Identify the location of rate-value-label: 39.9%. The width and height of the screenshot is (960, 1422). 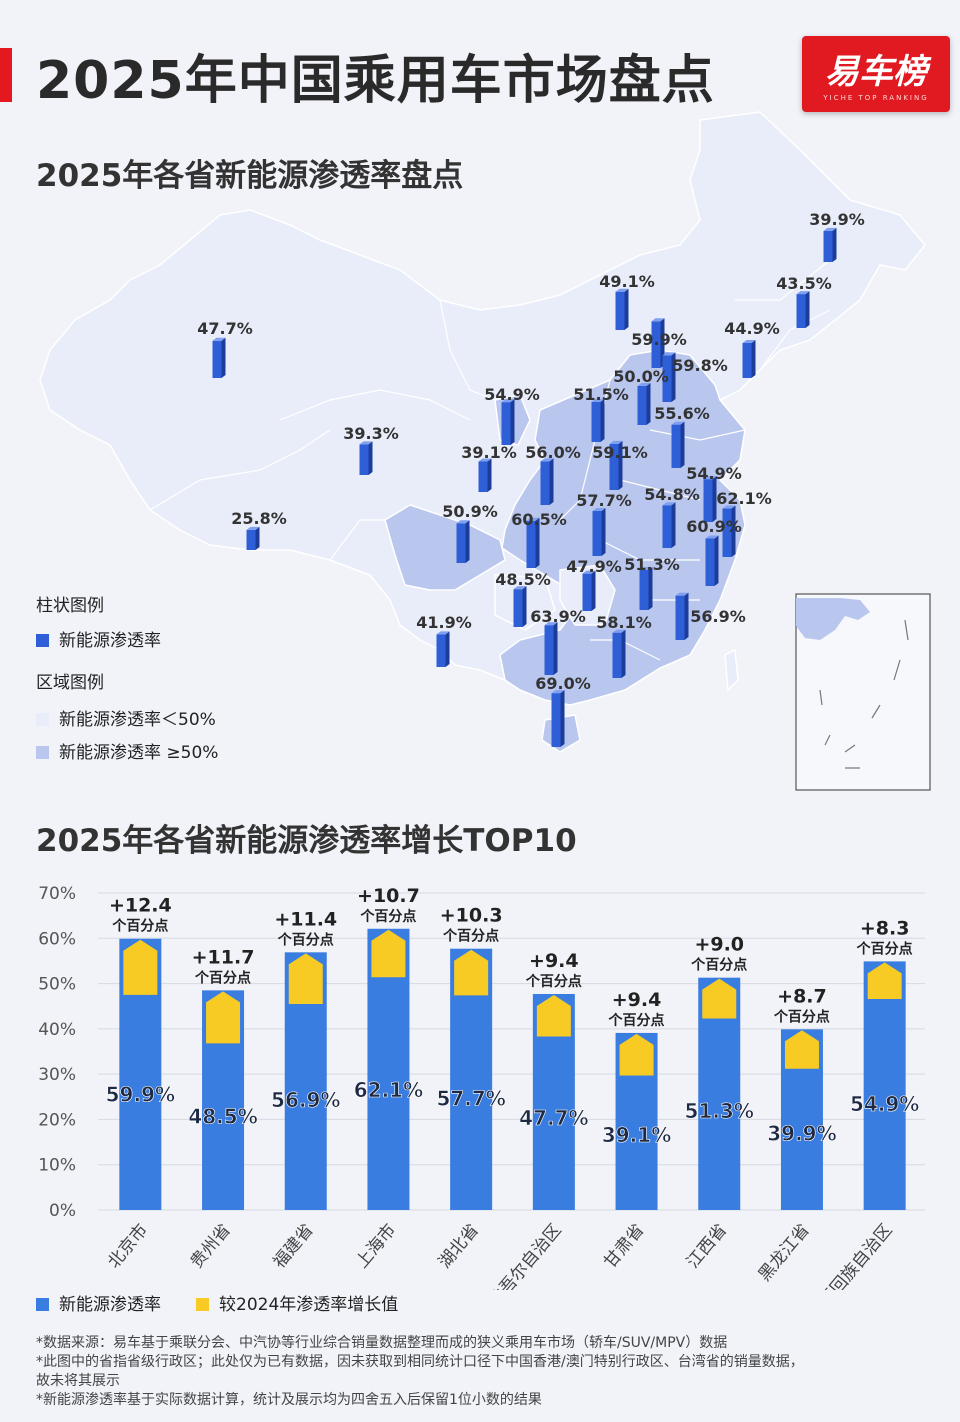
(801, 1133).